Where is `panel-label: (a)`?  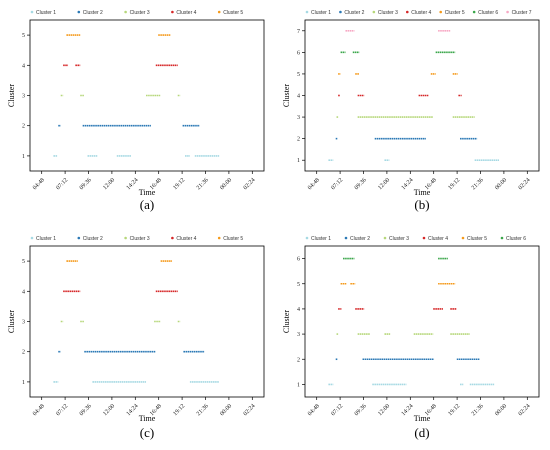 panel-label: (a) is located at coordinates (147, 204).